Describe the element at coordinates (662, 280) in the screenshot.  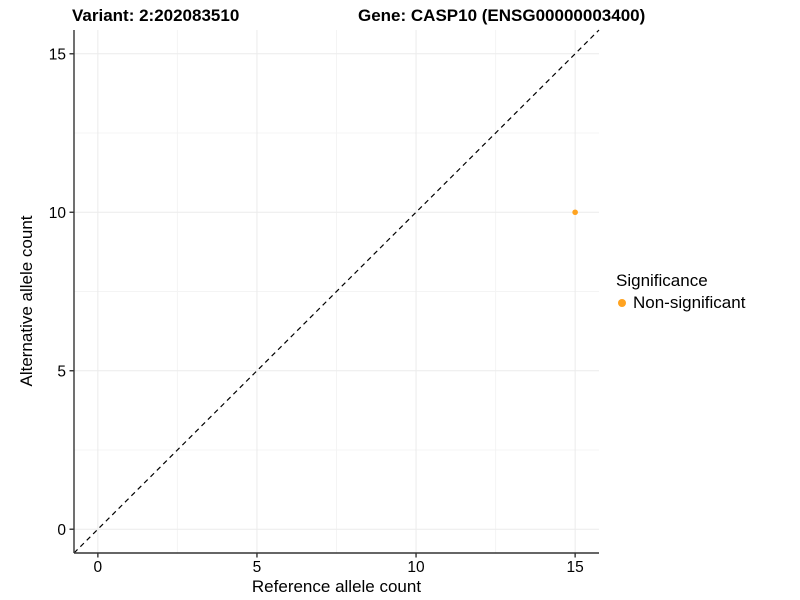
I see `legend-title: Significance` at that location.